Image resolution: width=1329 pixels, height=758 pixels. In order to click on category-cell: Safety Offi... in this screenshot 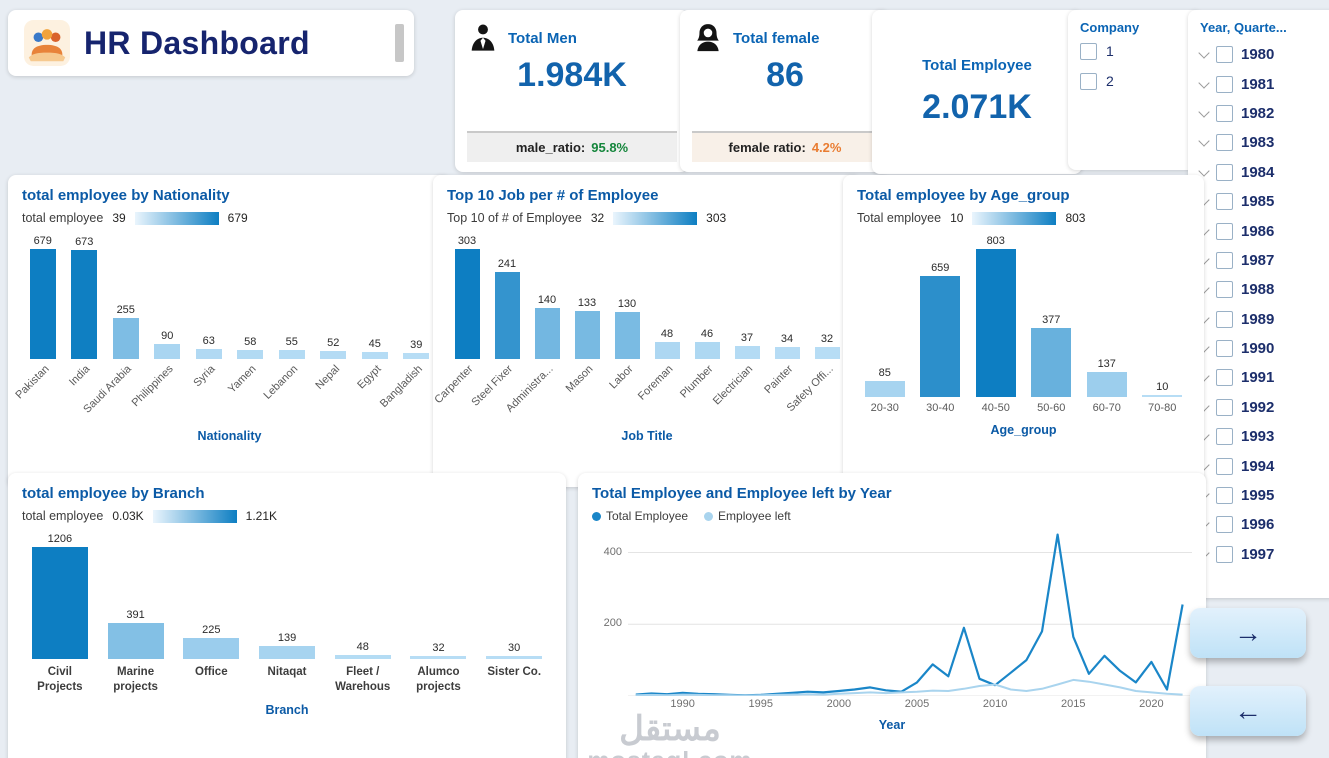, I will do `click(815, 391)`.